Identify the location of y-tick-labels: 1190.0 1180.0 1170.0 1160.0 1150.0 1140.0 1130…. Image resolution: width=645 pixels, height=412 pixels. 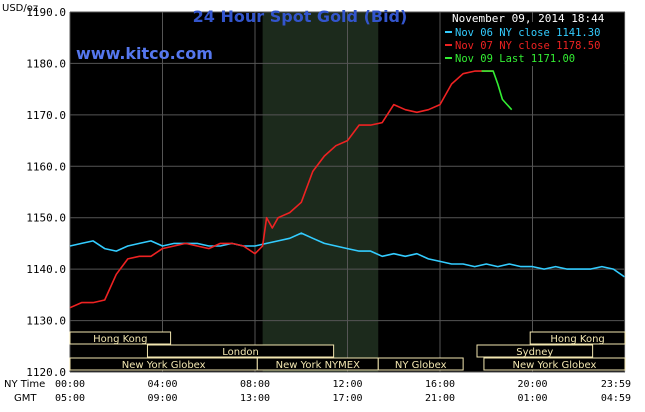
(46, 192).